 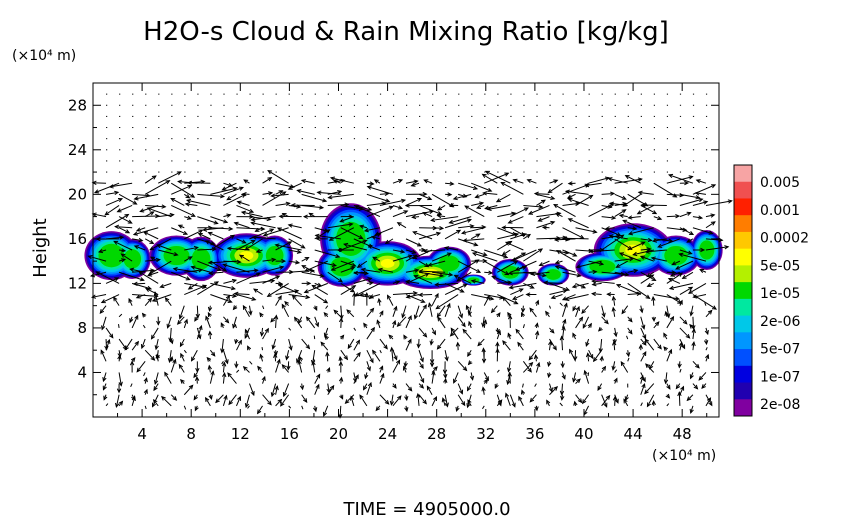 What do you see at coordinates (77, 283) in the screenshot?
I see `y-tick-label: 12` at bounding box center [77, 283].